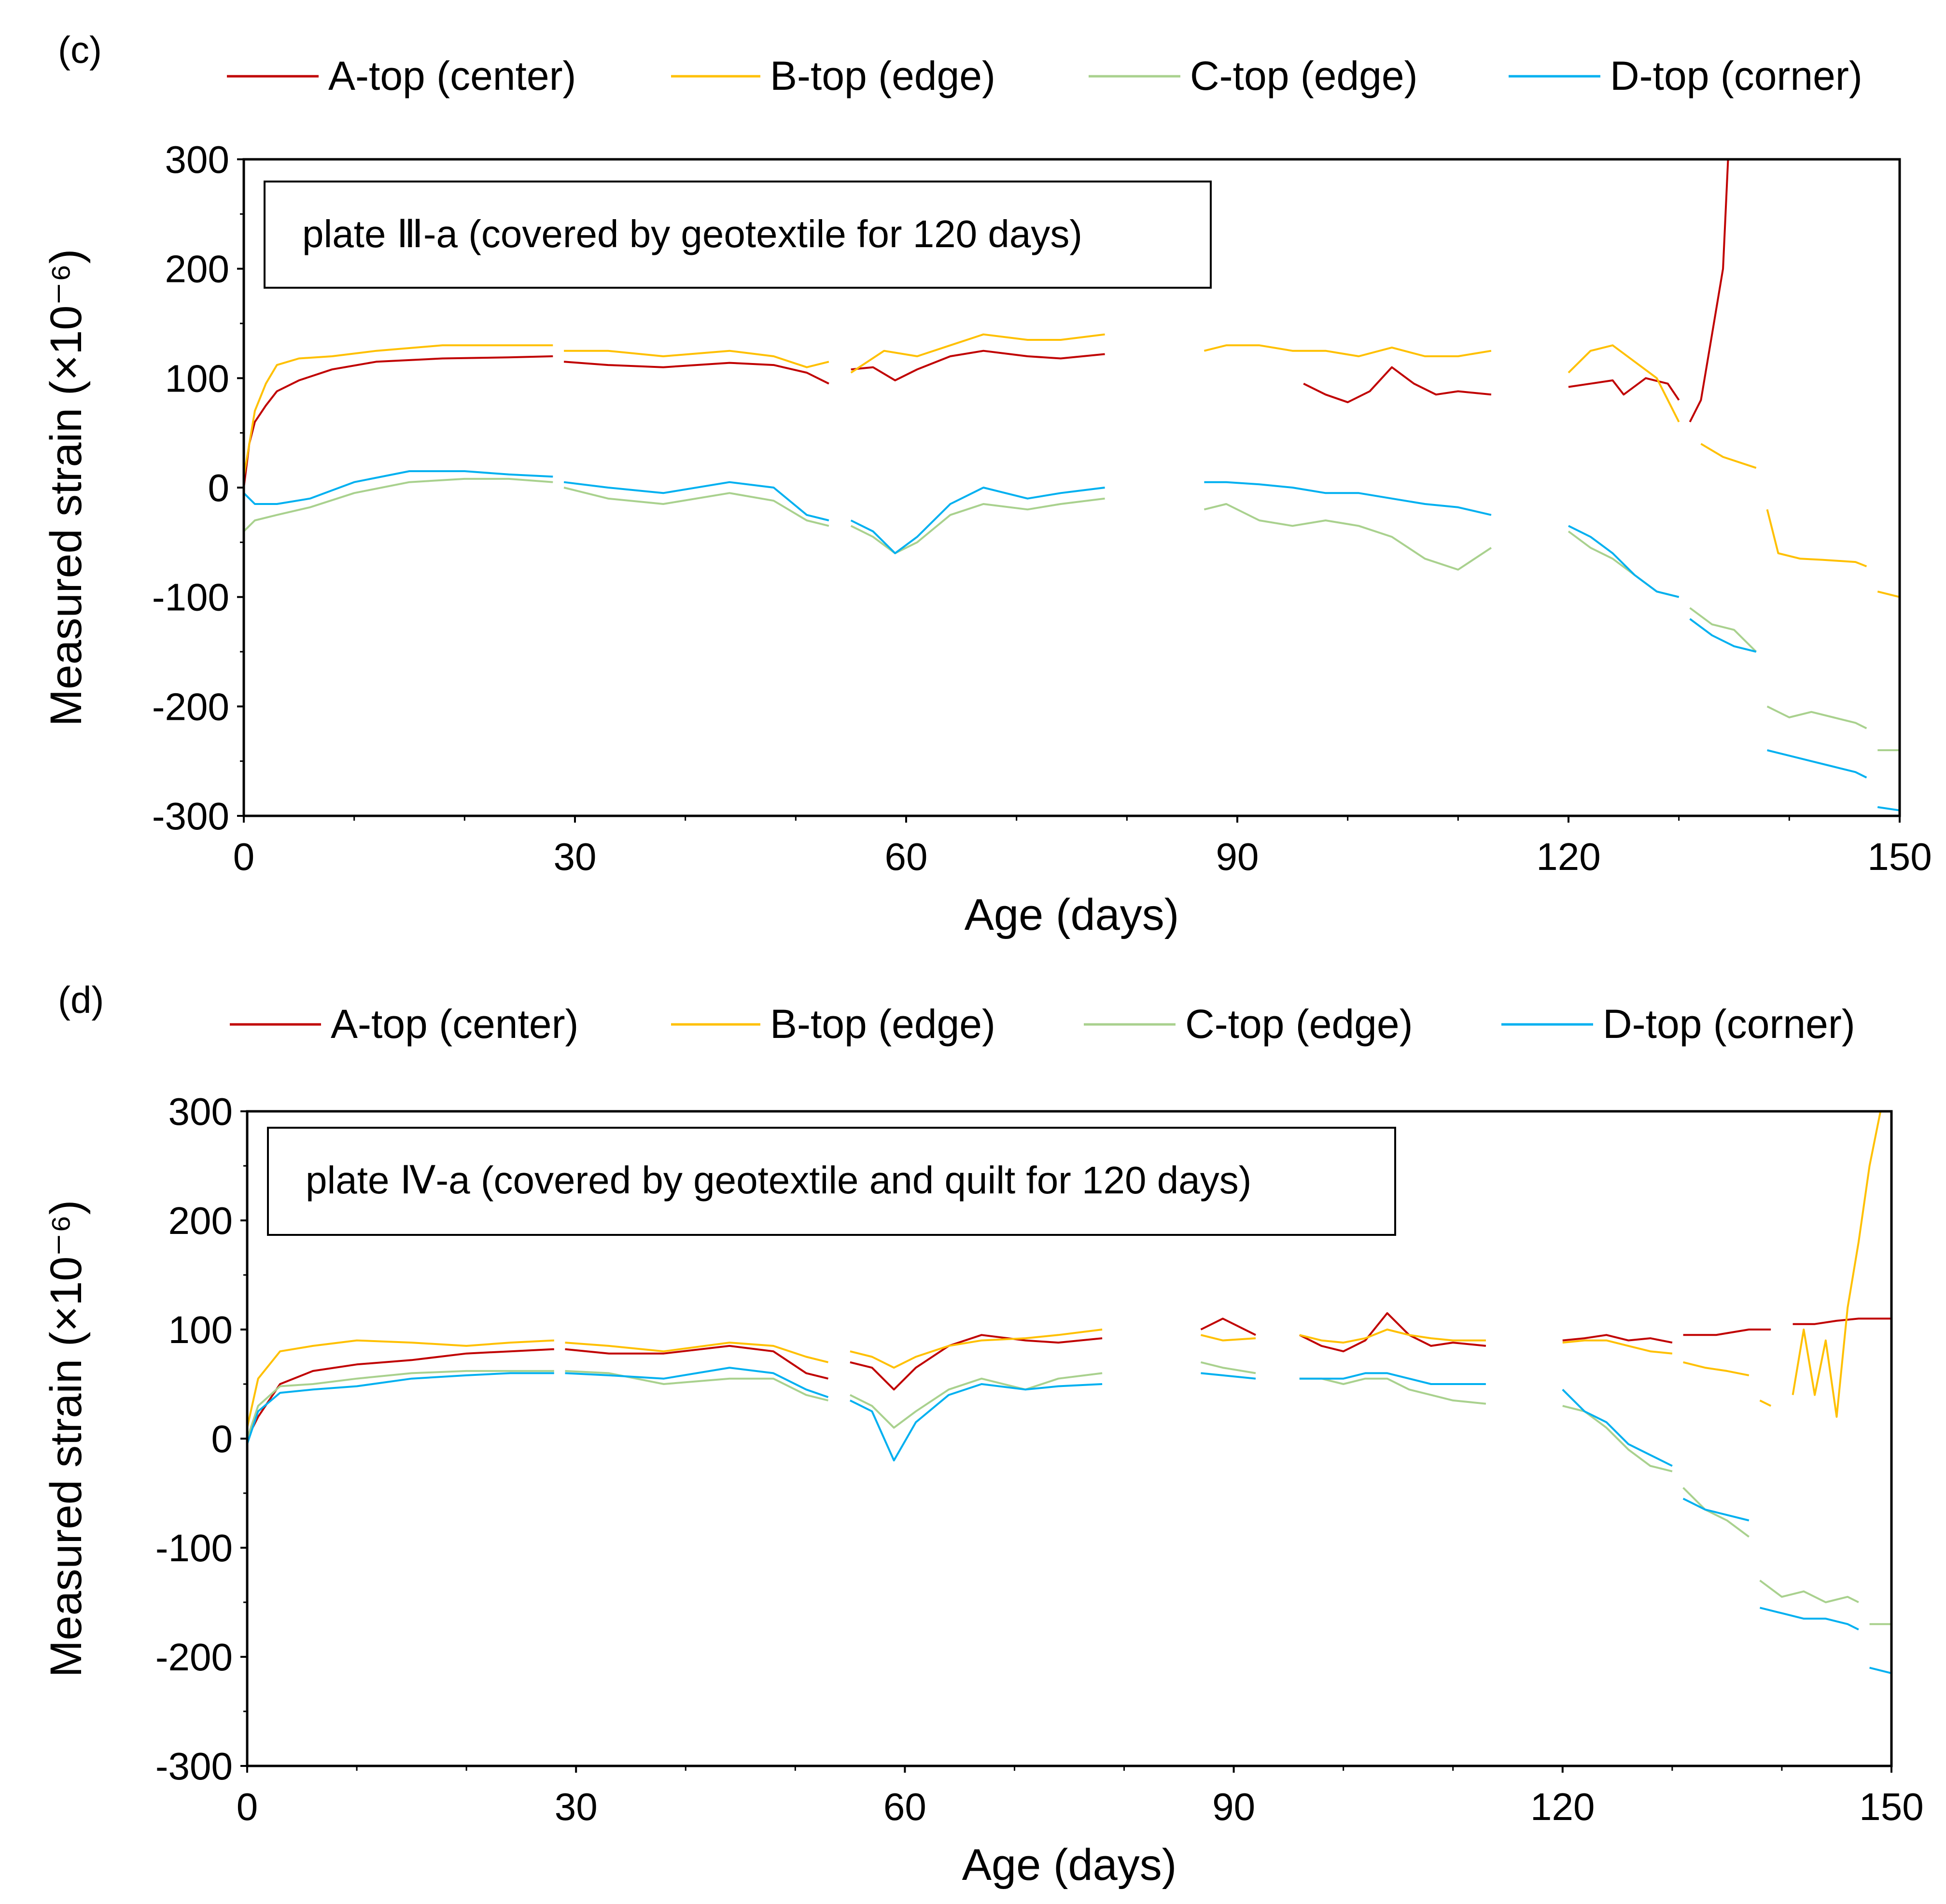  Describe the element at coordinates (191, 598) in the screenshot. I see `y-tick-label: -100` at that location.